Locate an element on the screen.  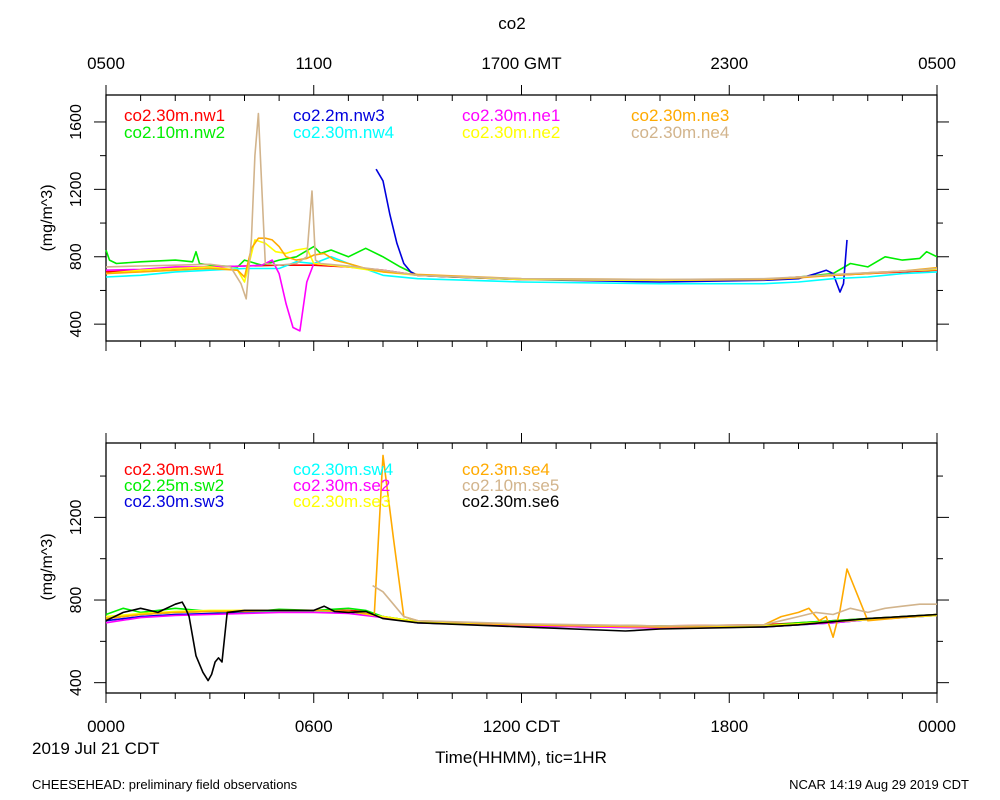
series-line-co2.30m.se6 is located at coordinates (521, 641).